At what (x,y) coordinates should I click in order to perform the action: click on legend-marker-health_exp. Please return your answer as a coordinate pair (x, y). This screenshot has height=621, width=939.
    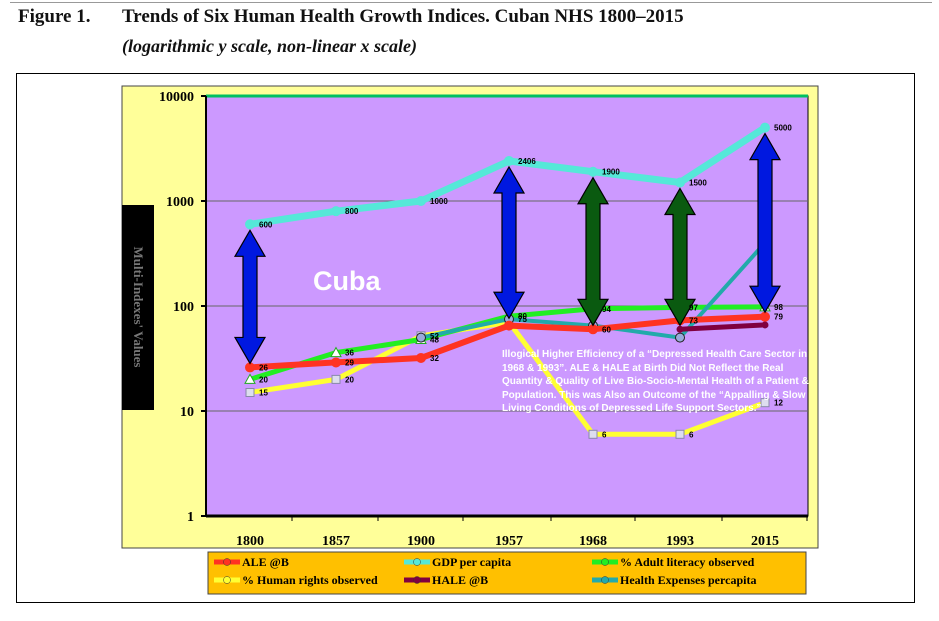
    Looking at the image, I should click on (605, 580).